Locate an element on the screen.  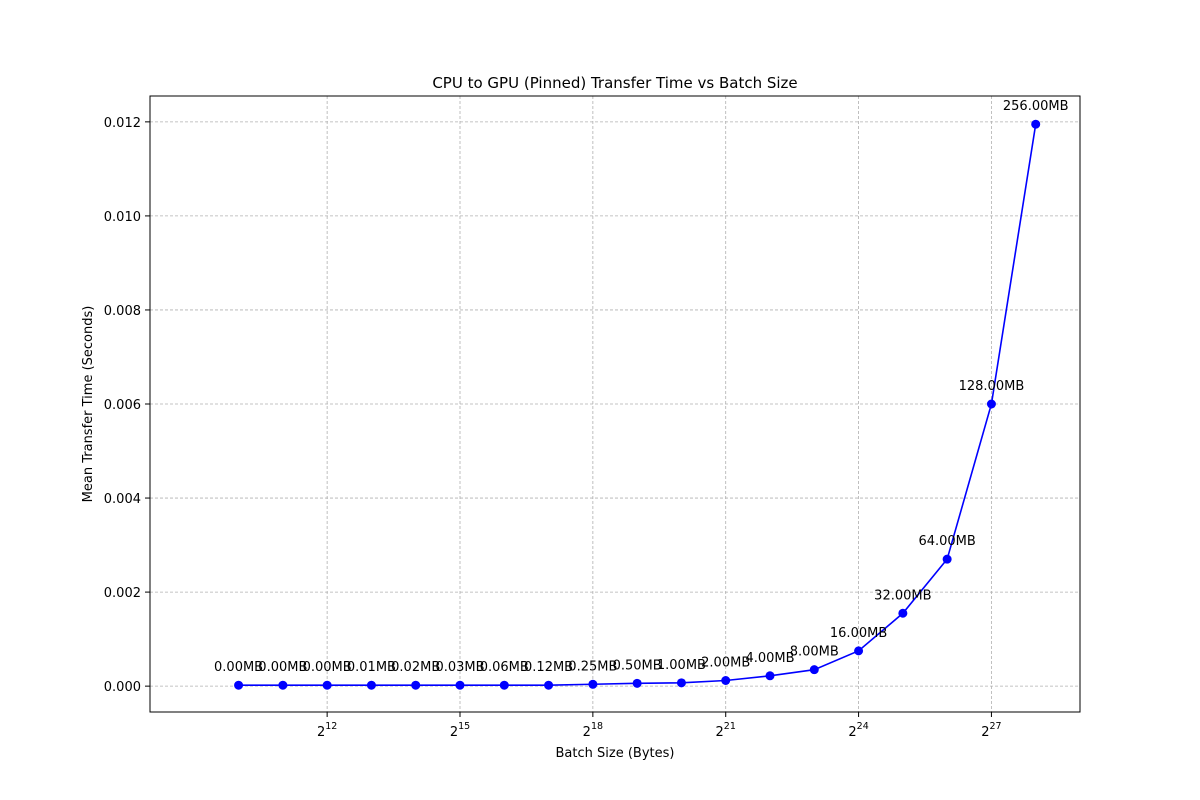
data-label: 0.01MB is located at coordinates (371, 667).